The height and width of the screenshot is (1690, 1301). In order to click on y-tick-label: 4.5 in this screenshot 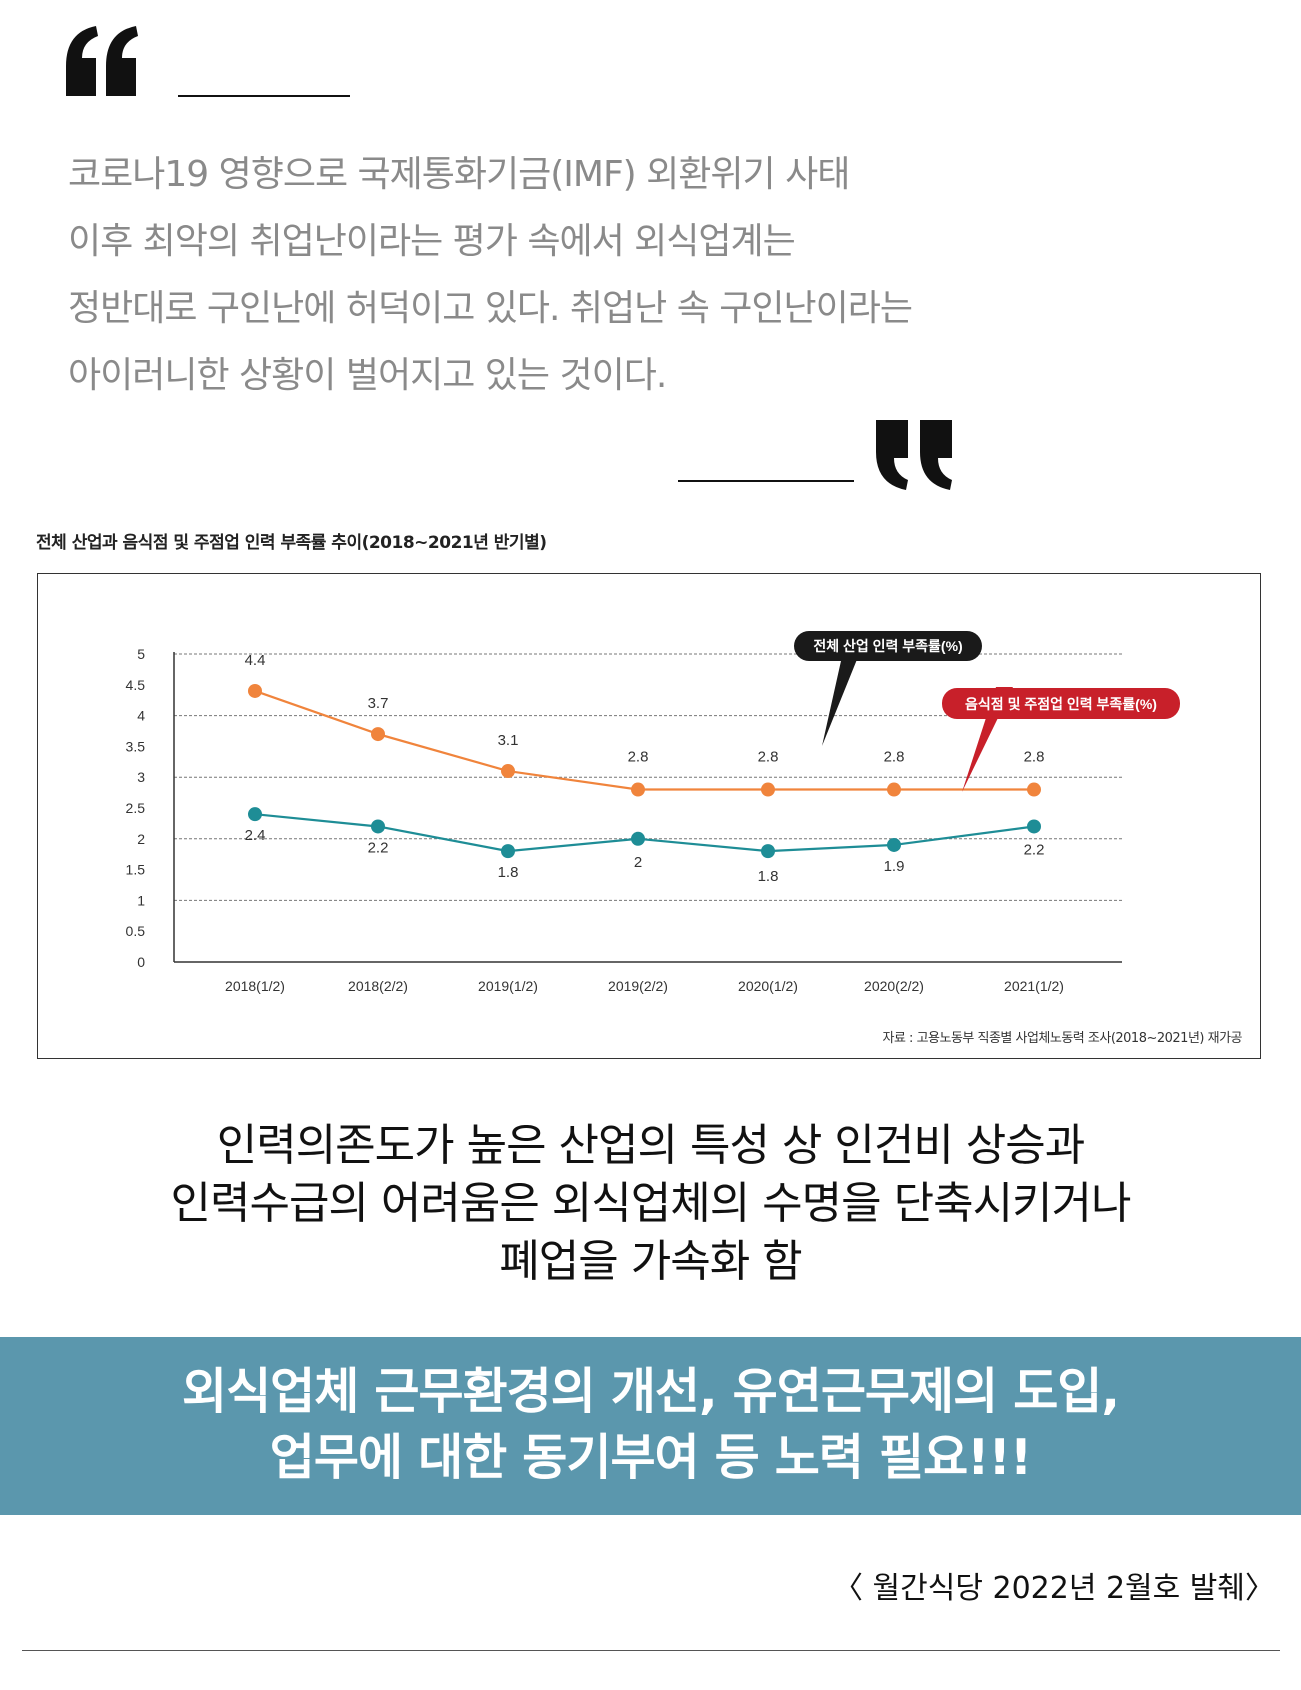, I will do `click(136, 685)`.